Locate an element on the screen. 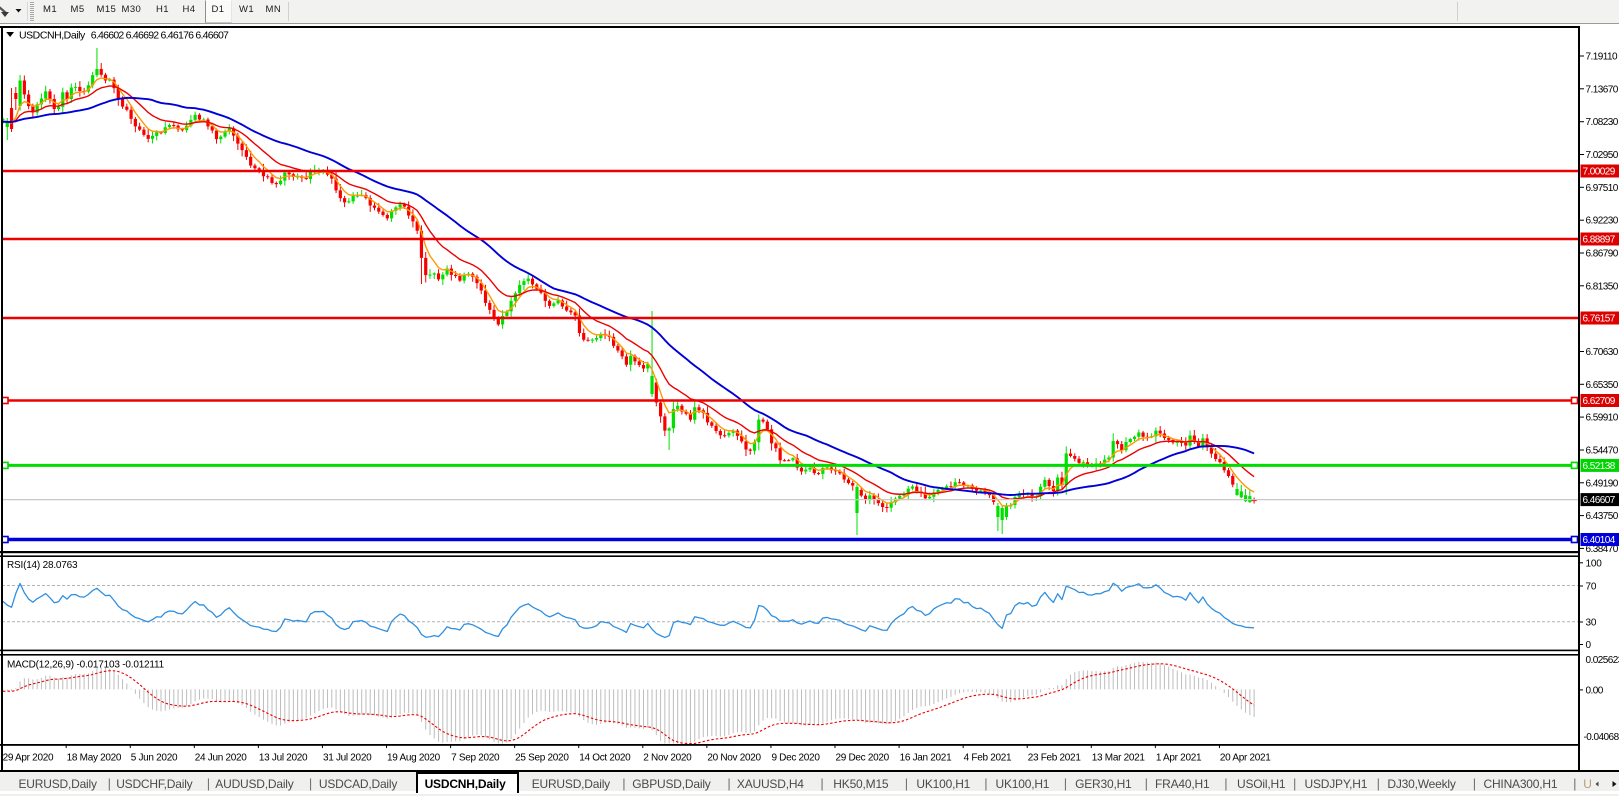 The height and width of the screenshot is (796, 1619). svg-text: 7.02950 is located at coordinates (1602, 155).